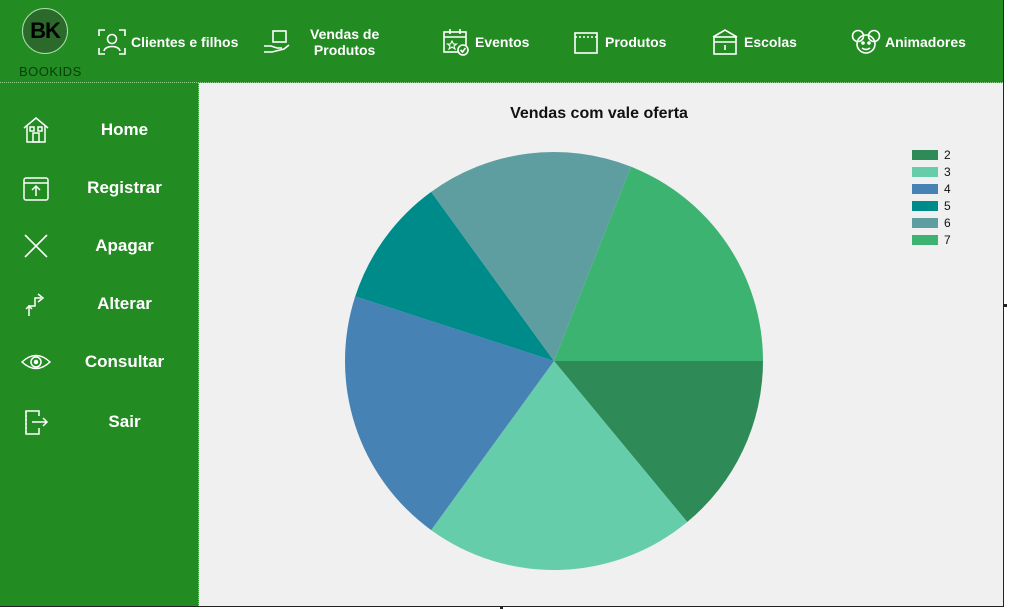  What do you see at coordinates (124, 129) in the screenshot?
I see `sidebar-item-label: Home` at bounding box center [124, 129].